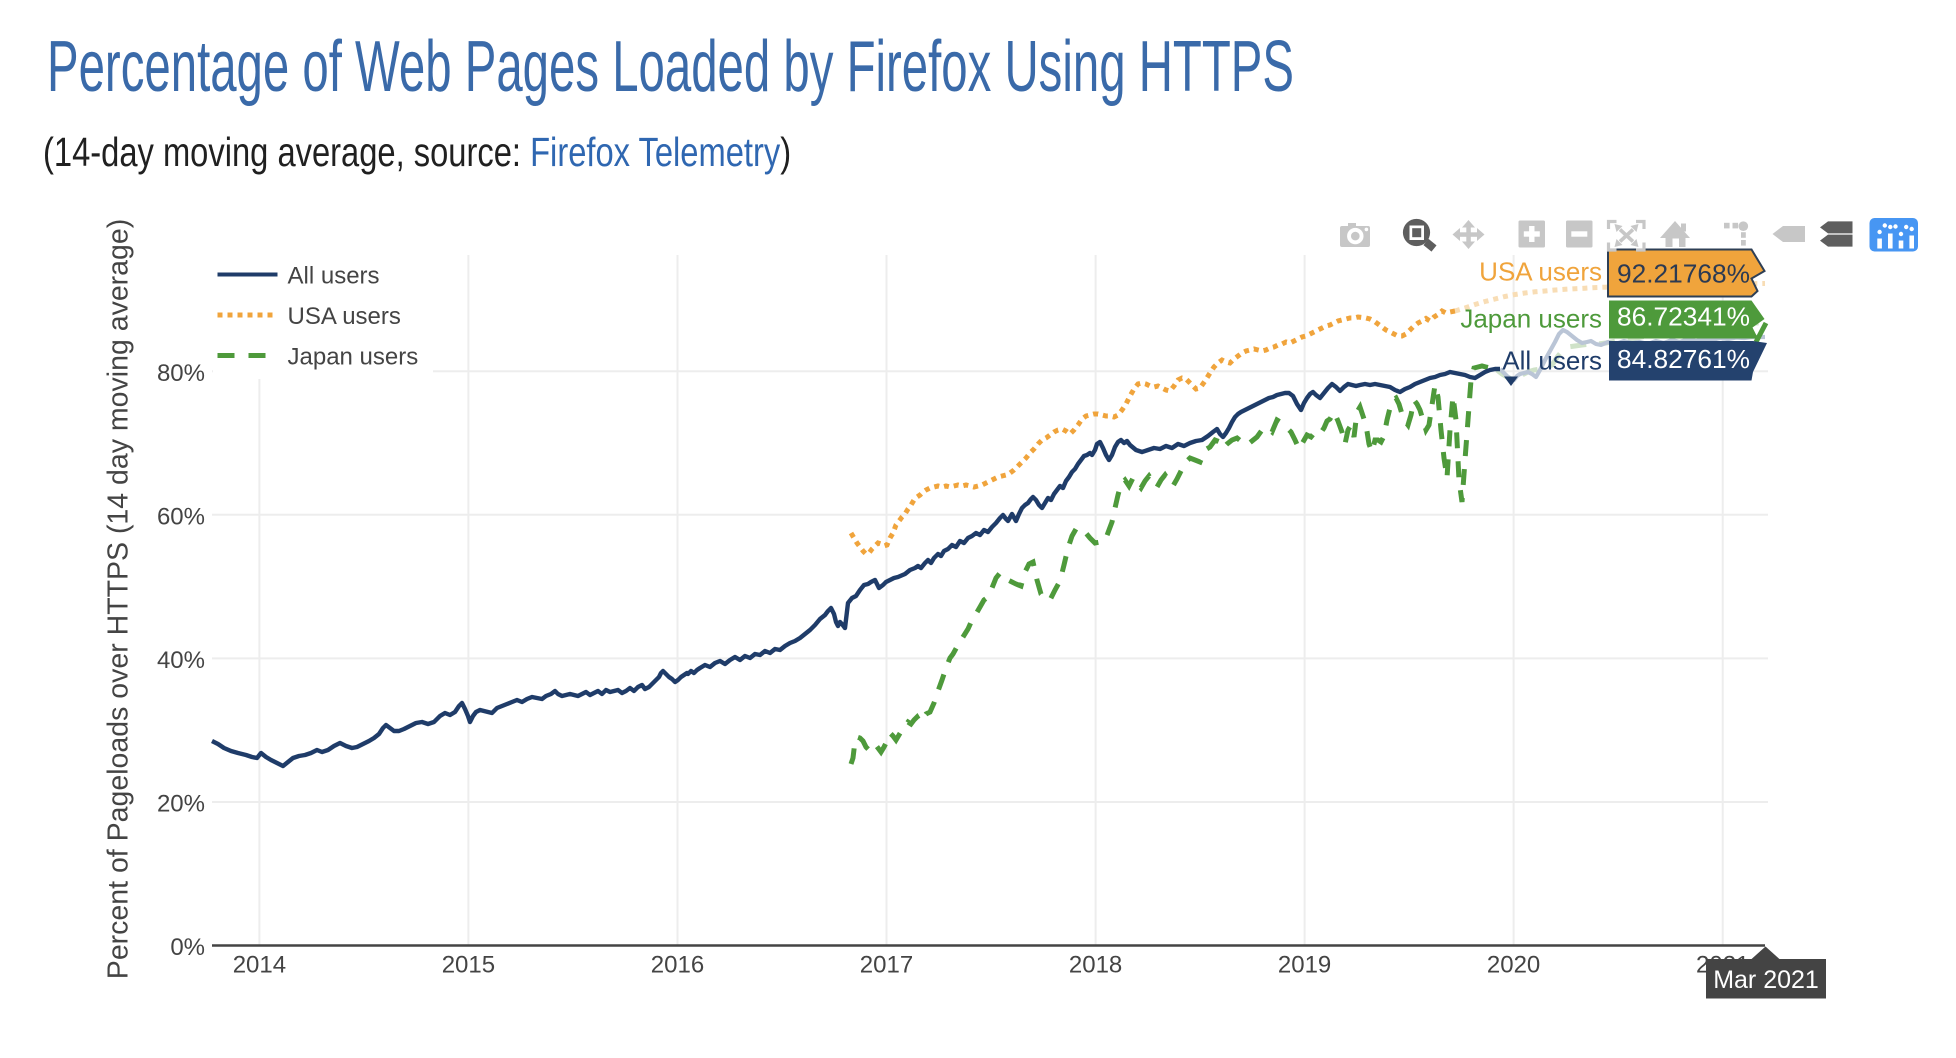 The width and height of the screenshot is (1956, 1058). Describe the element at coordinates (1766, 980) in the screenshot. I see `svg-text: Mar 2021` at that location.